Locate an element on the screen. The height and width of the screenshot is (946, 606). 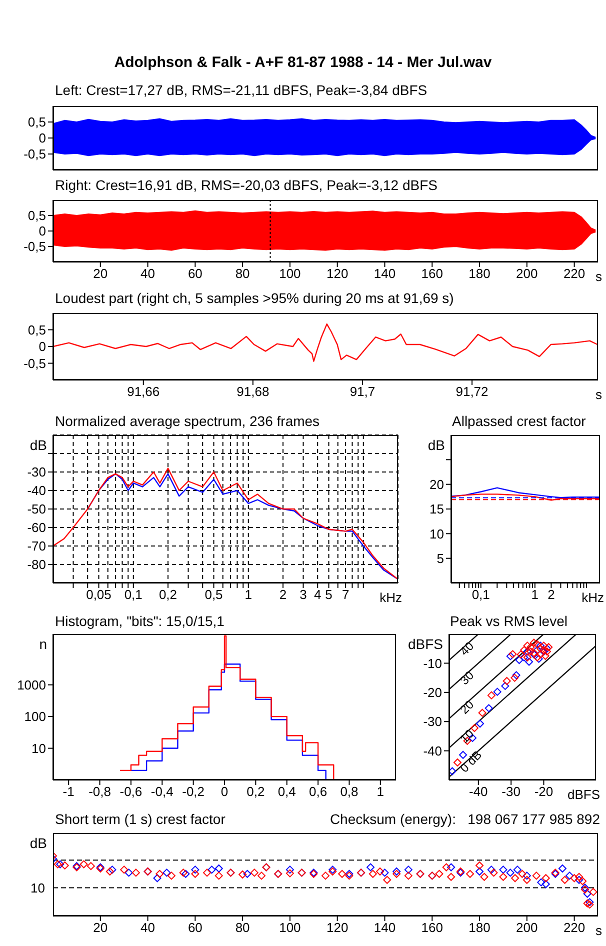
x-axis-title: kHz is located at coordinates (593, 597).